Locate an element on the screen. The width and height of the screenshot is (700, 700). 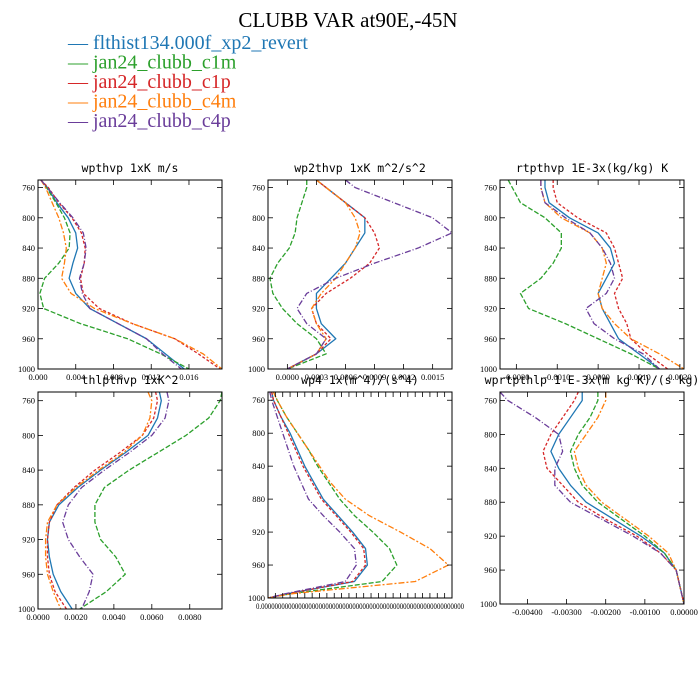
x-tick-label: -0.0010 is located at coordinates (557, 377).